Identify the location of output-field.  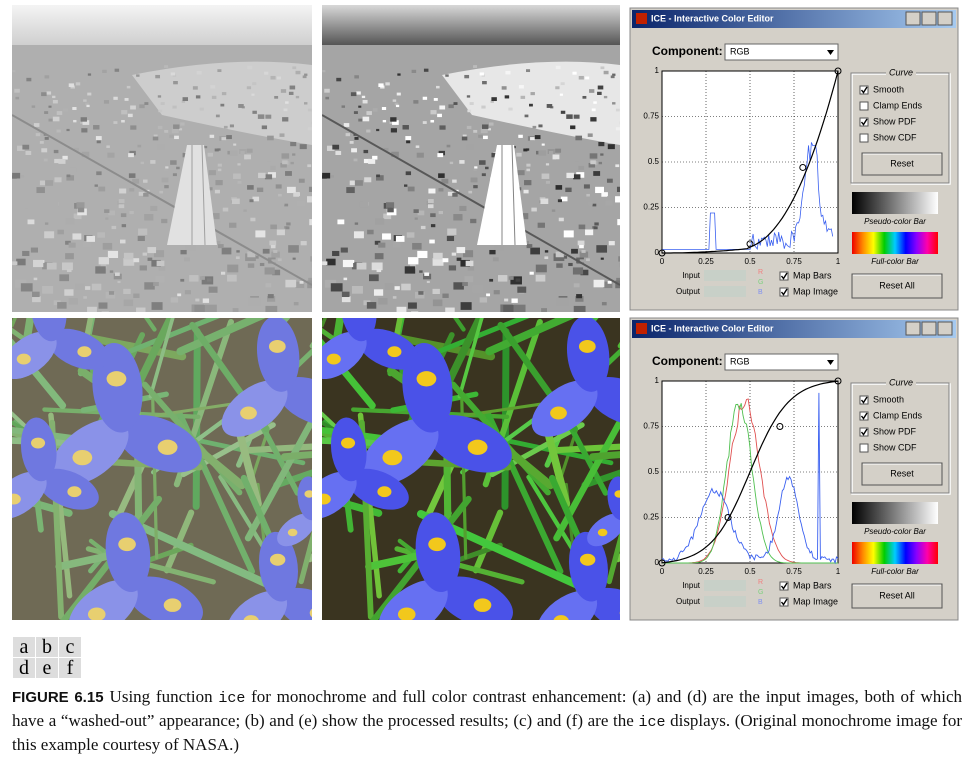
(725, 601).